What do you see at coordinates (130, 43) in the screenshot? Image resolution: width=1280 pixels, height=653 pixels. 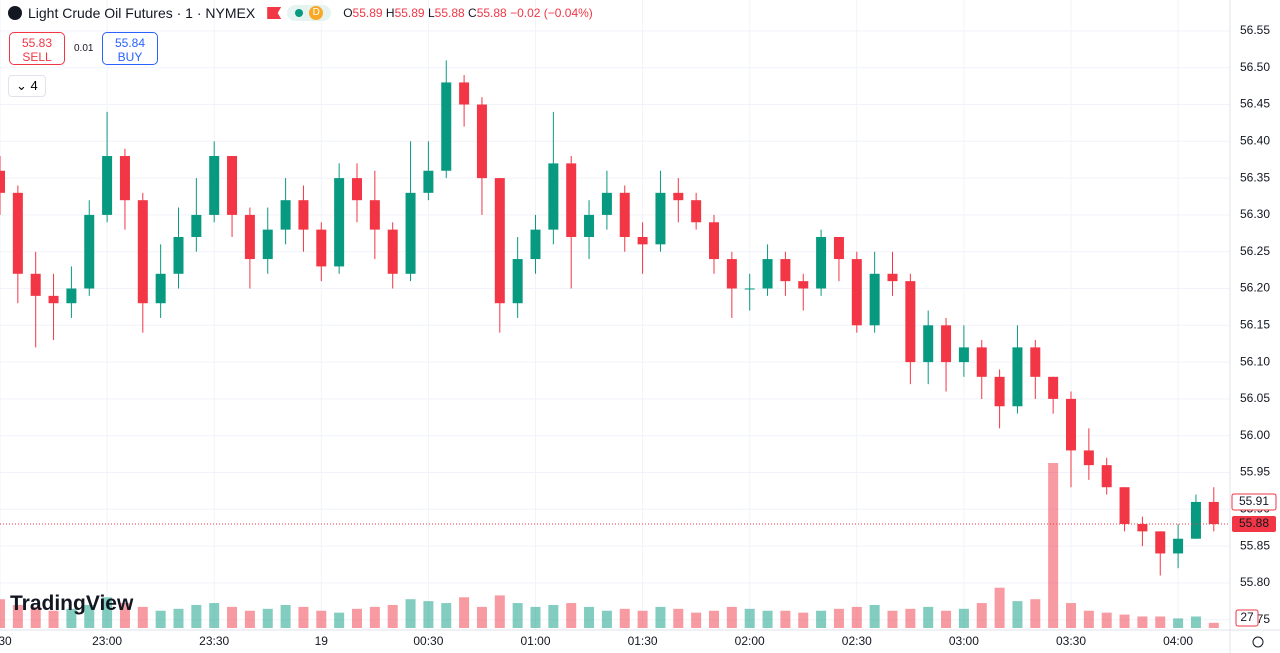 I see `buy-price: 55.84` at bounding box center [130, 43].